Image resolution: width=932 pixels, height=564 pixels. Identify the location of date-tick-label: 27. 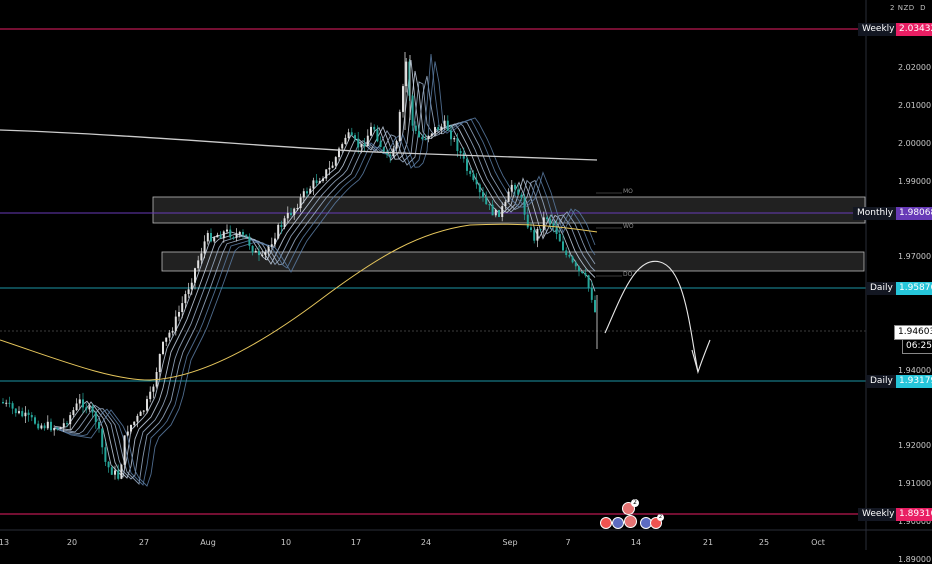
(144, 542).